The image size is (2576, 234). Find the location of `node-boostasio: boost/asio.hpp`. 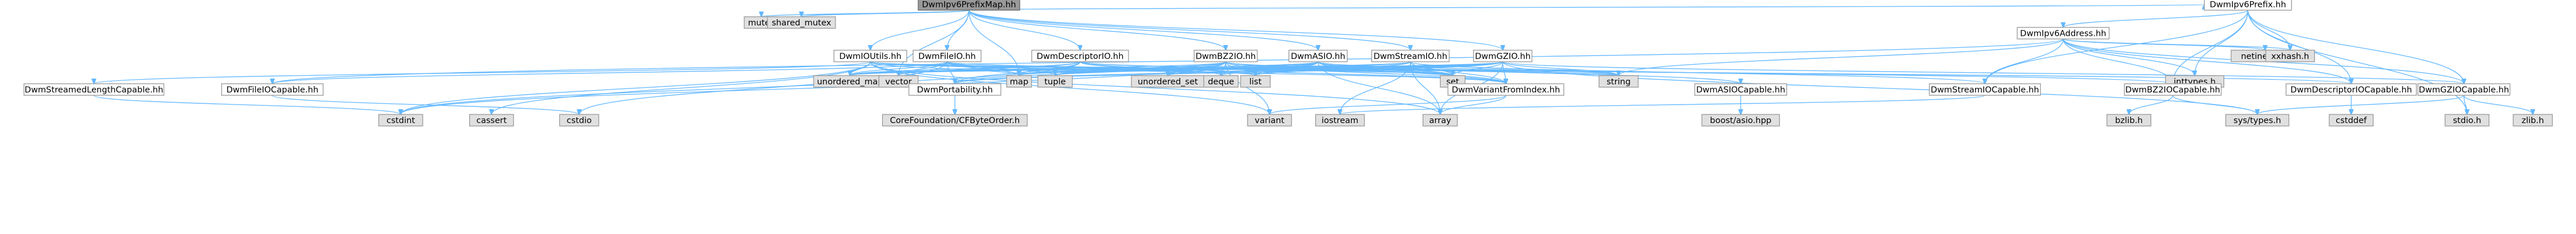

node-boostasio: boost/asio.hpp is located at coordinates (1741, 120).